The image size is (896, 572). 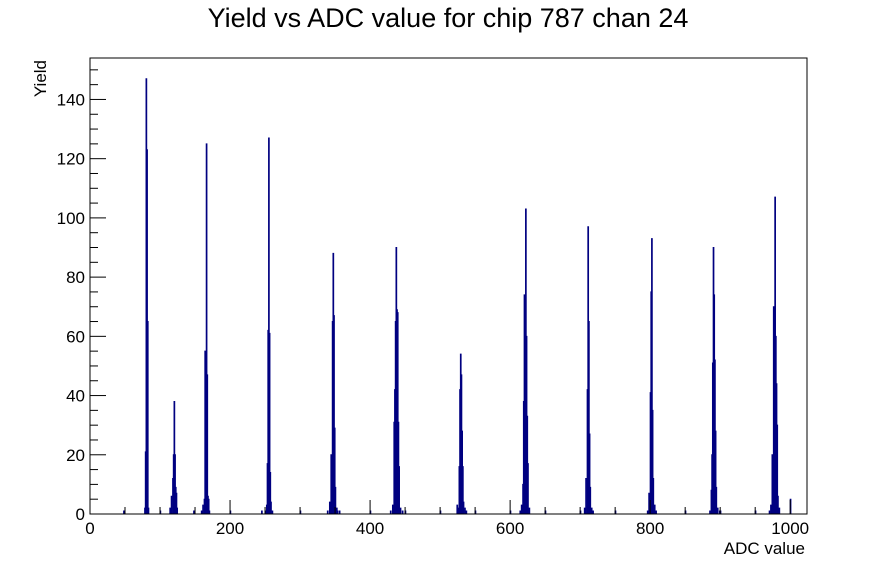 What do you see at coordinates (71, 99) in the screenshot?
I see `y-tick-label: 140` at bounding box center [71, 99].